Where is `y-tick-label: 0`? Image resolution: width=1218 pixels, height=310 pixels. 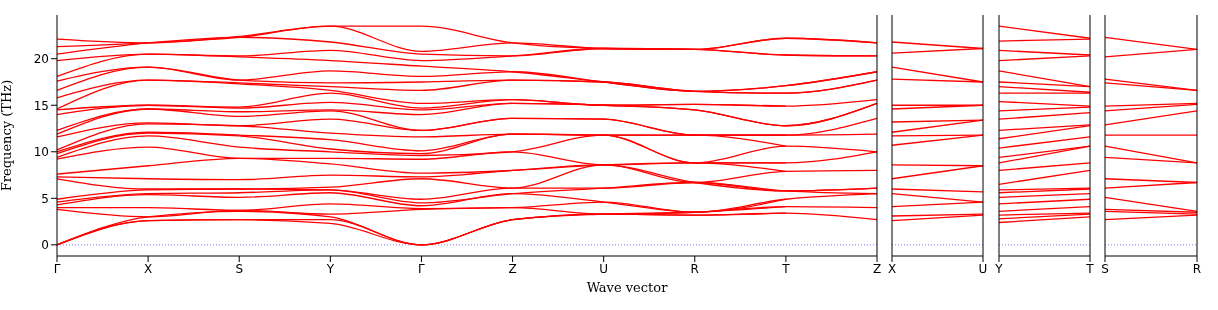
y-tick-label: 0 is located at coordinates (45, 245).